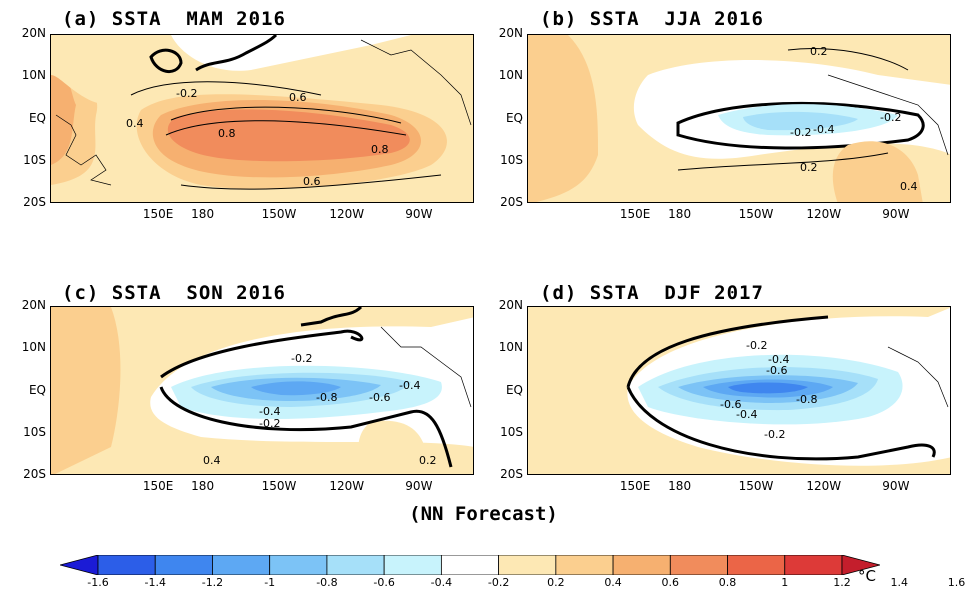 This screenshot has height=603, width=967. Describe the element at coordinates (956, 582) in the screenshot. I see `colorbar-tick-label: 1.6` at that location.